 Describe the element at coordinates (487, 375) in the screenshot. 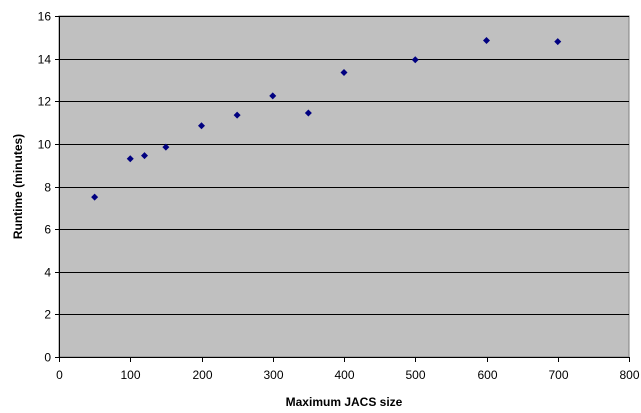

I see `x-tick-label: 600` at that location.